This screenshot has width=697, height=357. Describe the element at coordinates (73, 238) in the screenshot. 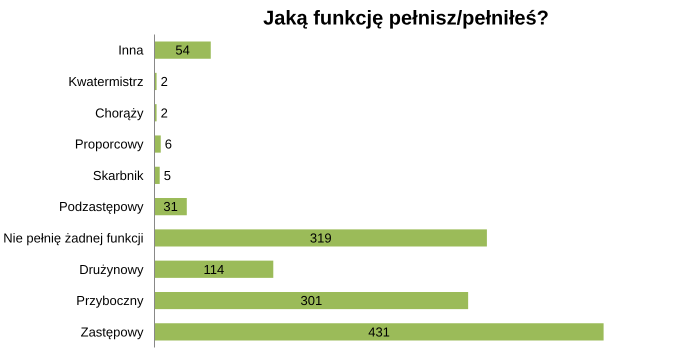

I see `y-tick-label: Nie pełnię żadnej funkcji` at that location.